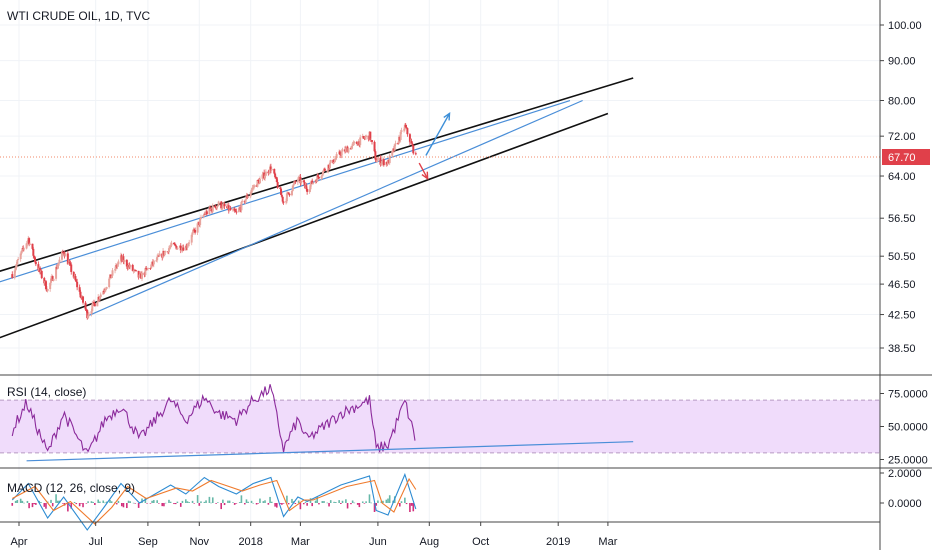 The width and height of the screenshot is (932, 550). What do you see at coordinates (330, 451) in the screenshot?
I see `rsi-trendline` at bounding box center [330, 451].